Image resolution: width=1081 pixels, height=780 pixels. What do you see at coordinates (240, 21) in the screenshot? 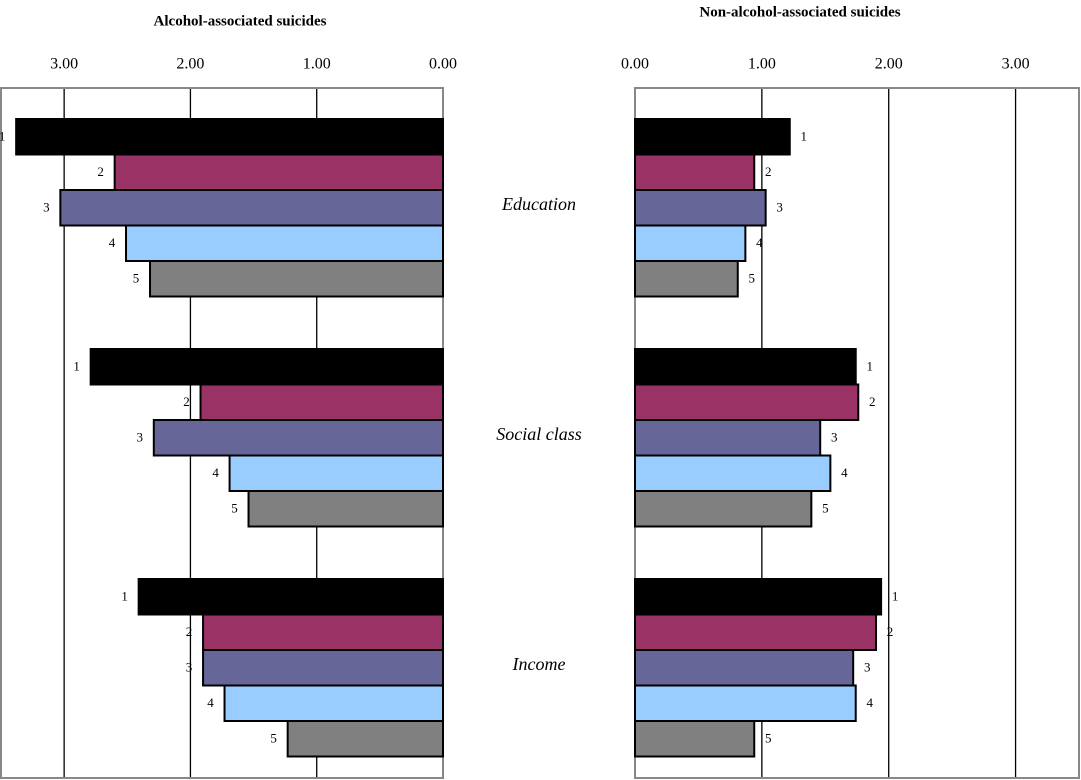
I see `chart-title: Alcohol-associated suicides` at bounding box center [240, 21].